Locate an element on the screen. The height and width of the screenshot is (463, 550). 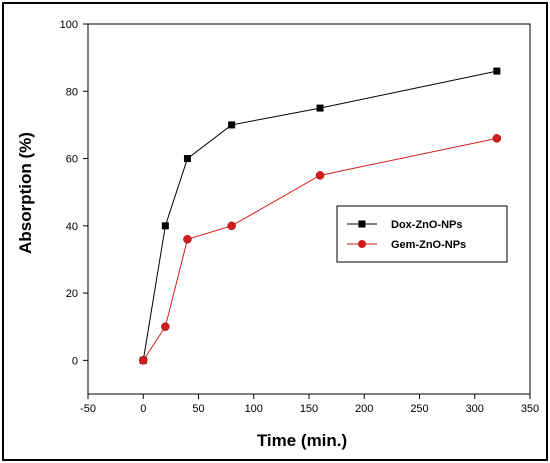
legend: Dox-ZnO-NPs Gem-ZnO-NPs is located at coordinates (422, 234).